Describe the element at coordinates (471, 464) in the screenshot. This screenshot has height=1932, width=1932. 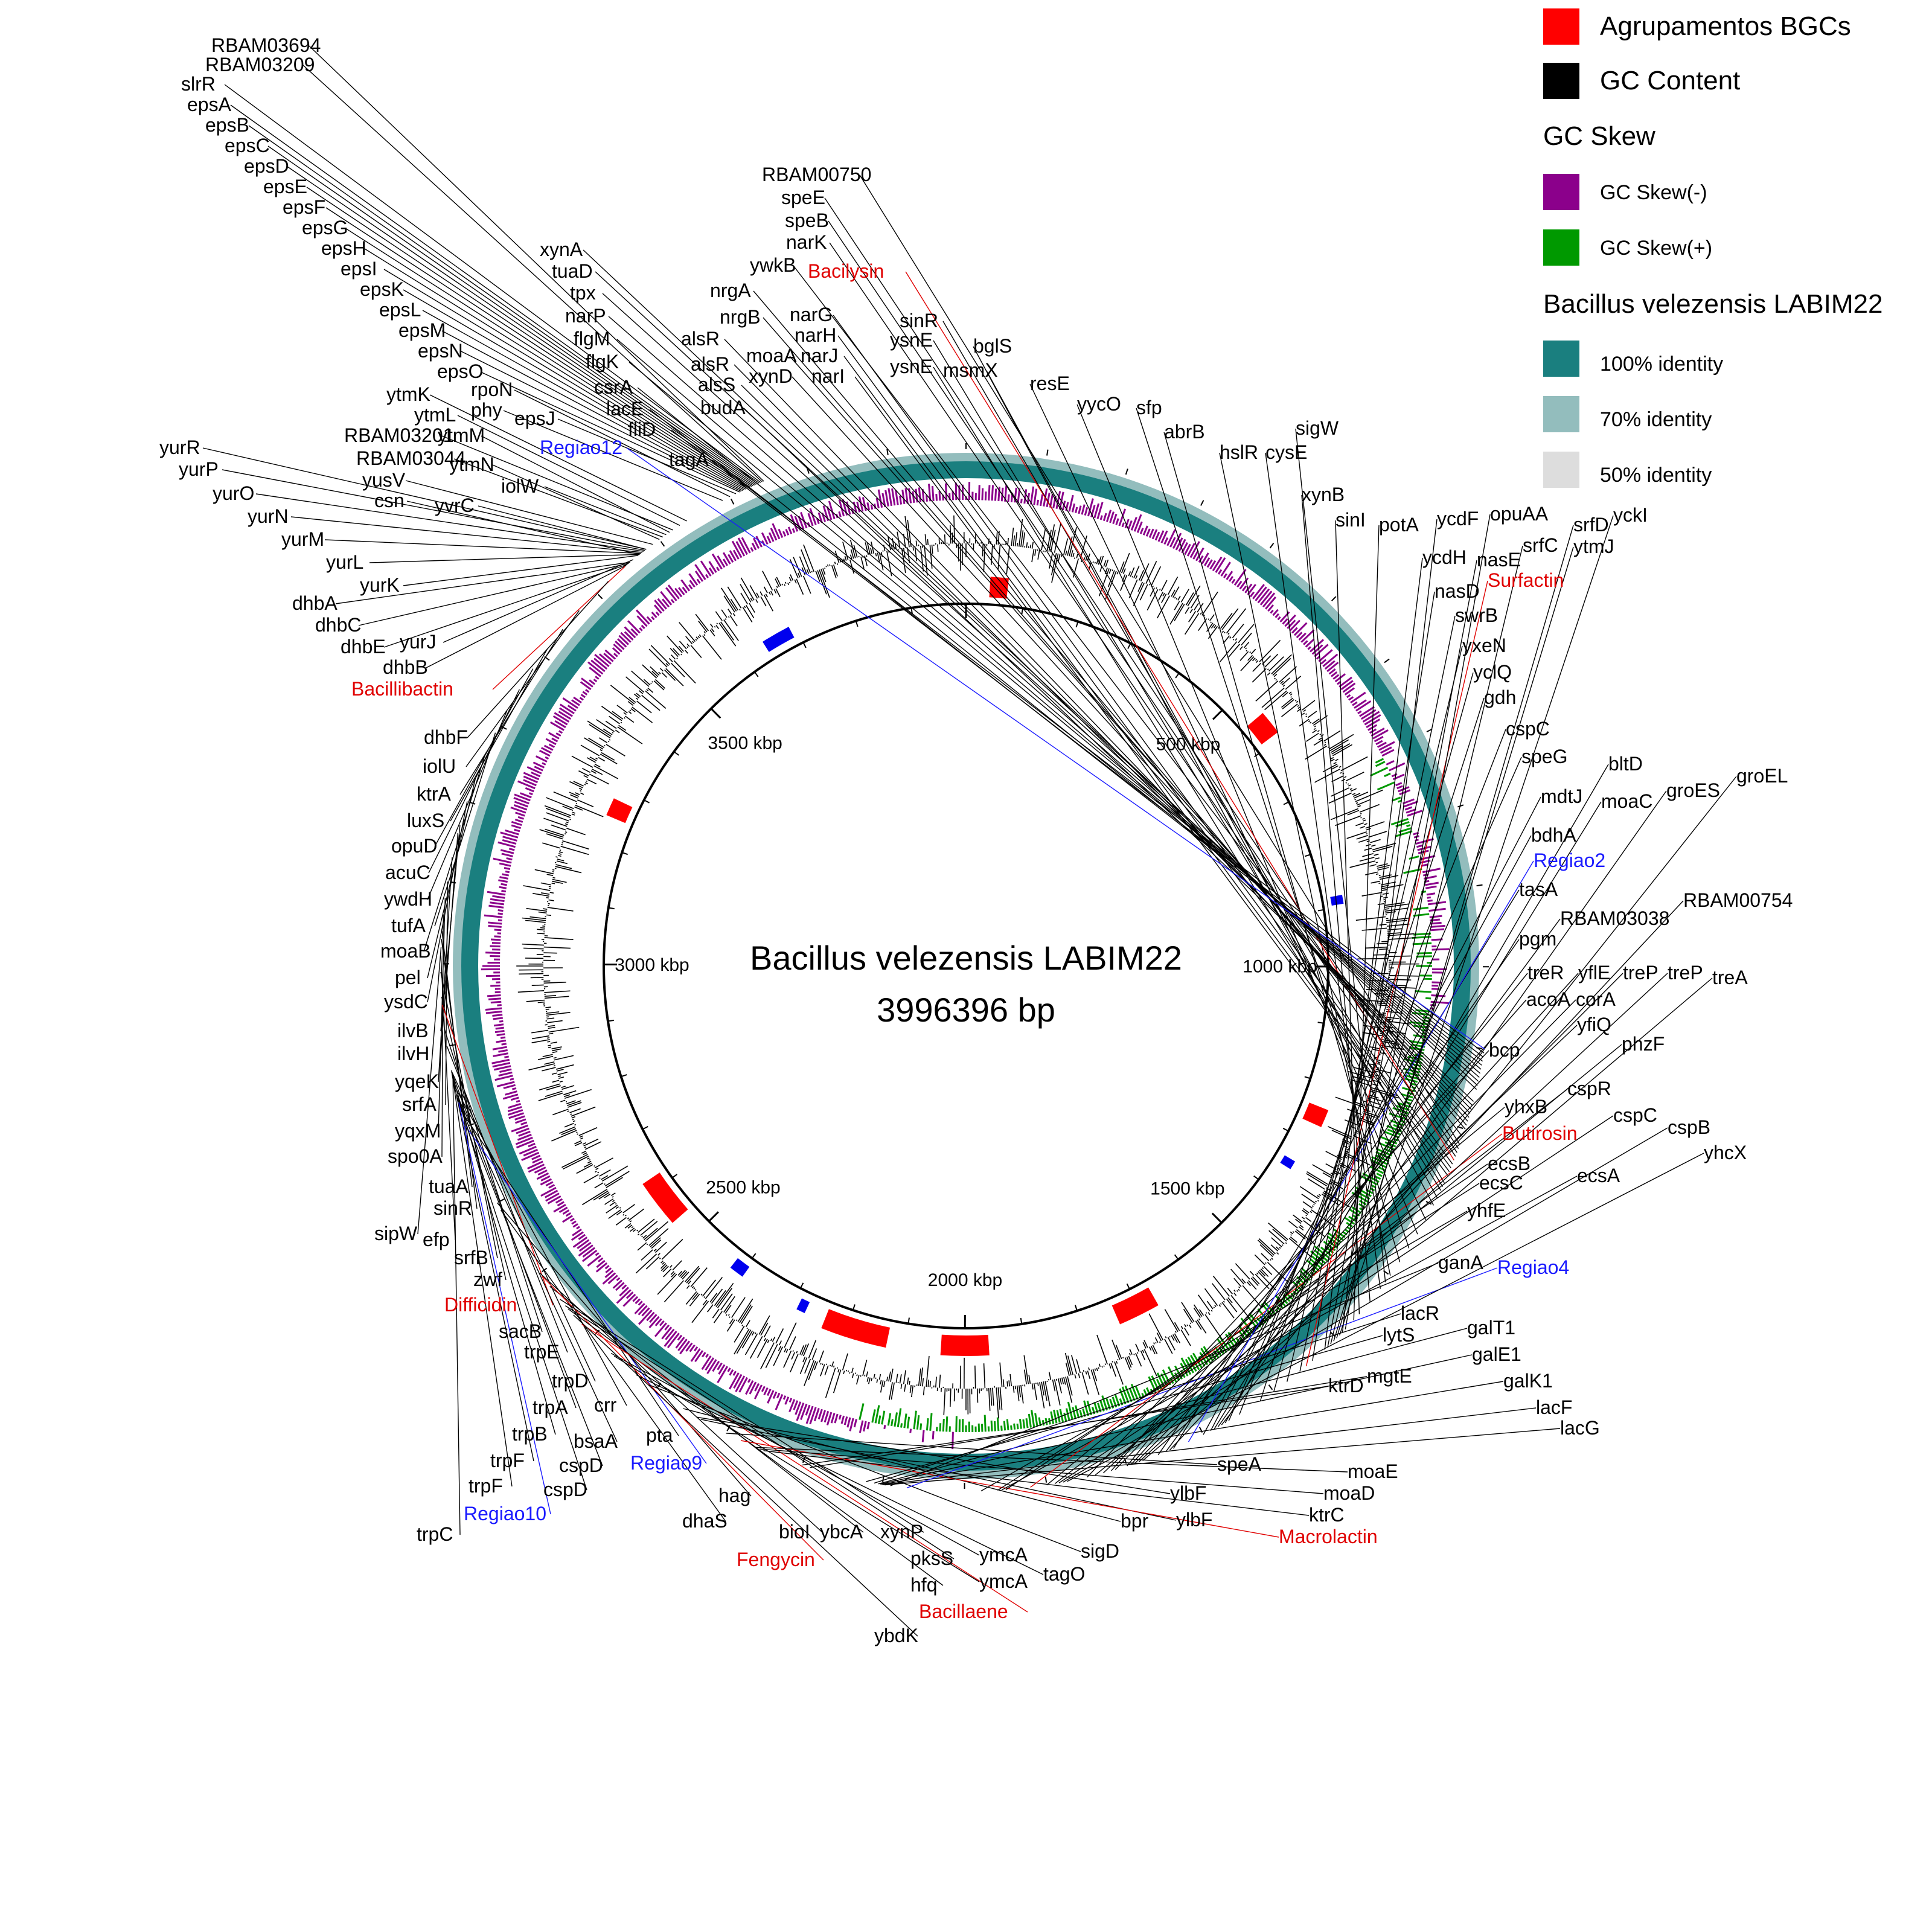
I see `gene-label: ytmN` at that location.